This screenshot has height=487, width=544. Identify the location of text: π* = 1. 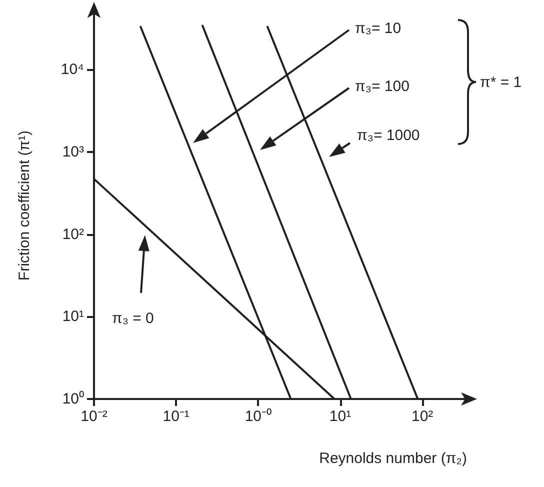
(501, 82).